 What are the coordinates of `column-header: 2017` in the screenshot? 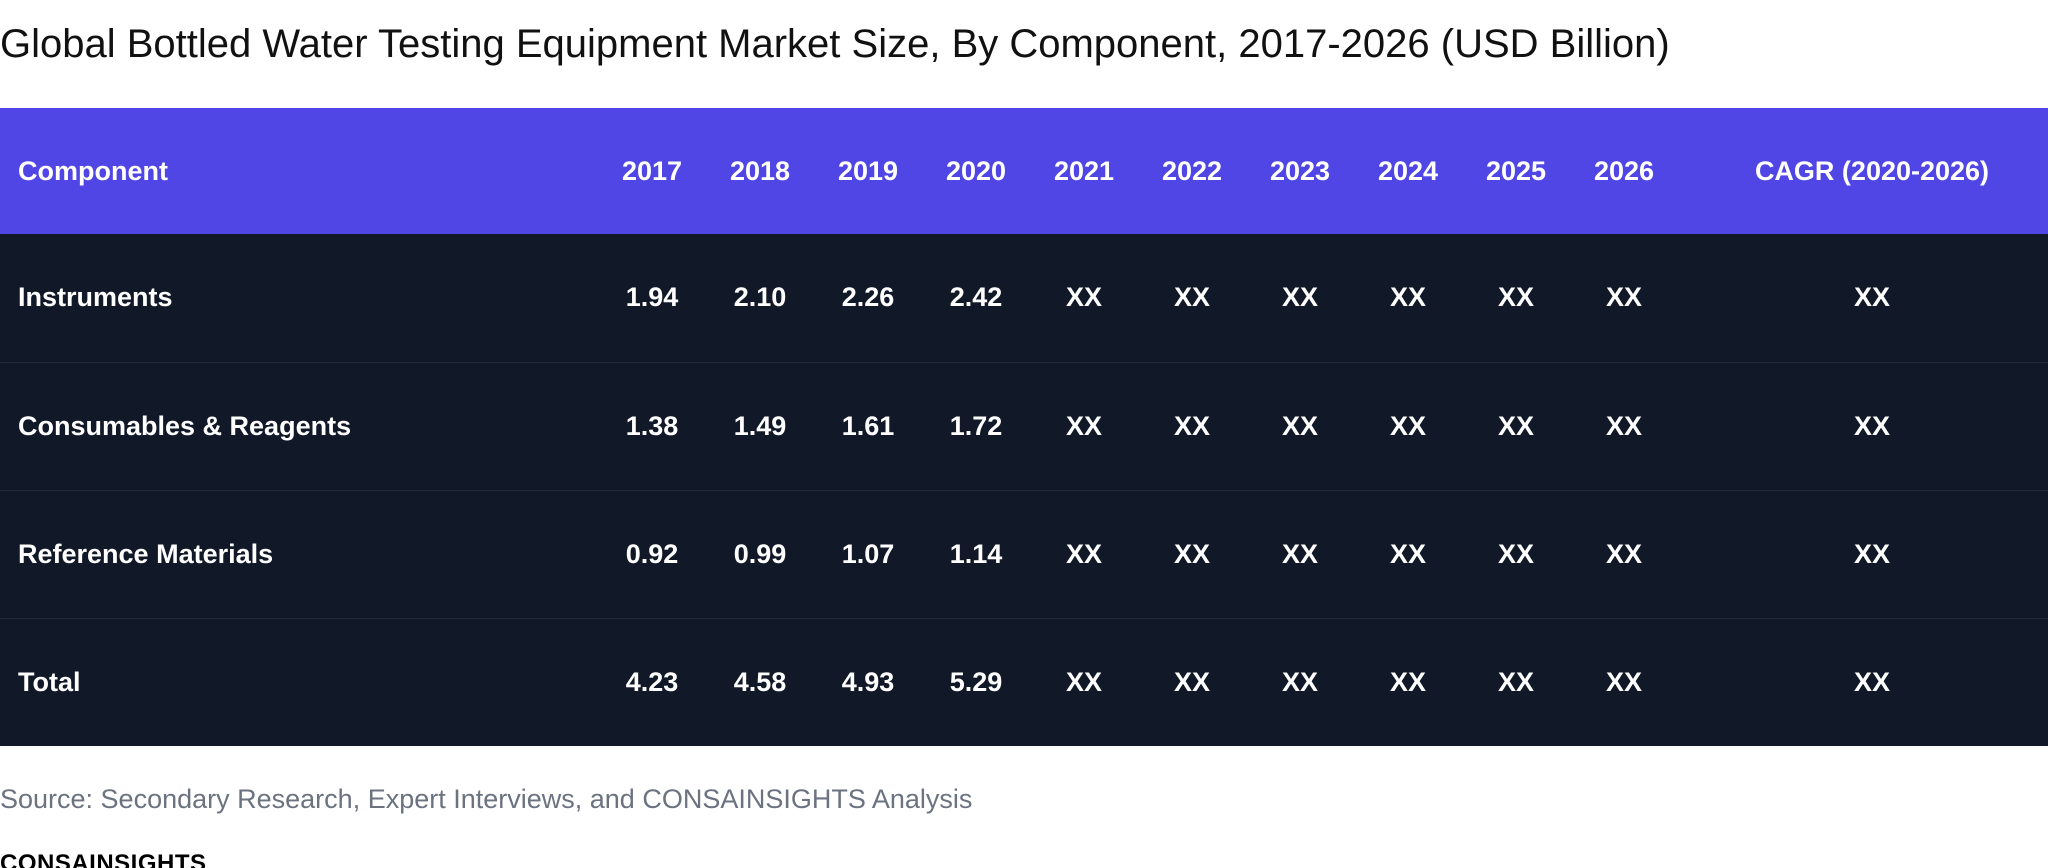 It's located at (652, 170).